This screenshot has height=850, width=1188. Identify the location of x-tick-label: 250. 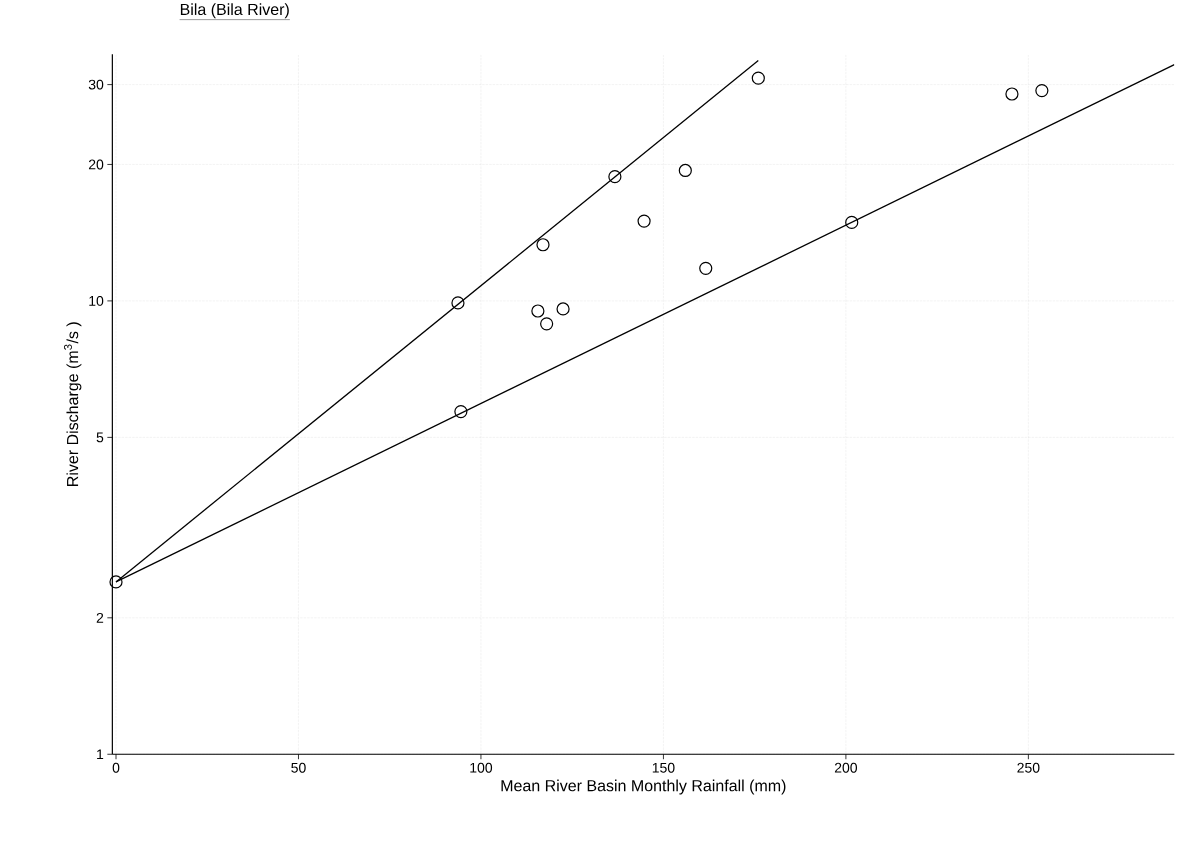
(1028, 767).